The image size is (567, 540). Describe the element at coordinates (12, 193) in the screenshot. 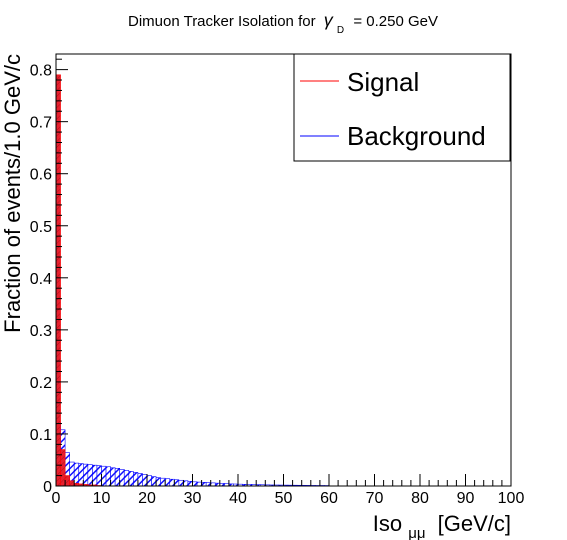

I see `y-axis-title: Fraction of events/1.0 GeV/c` at that location.